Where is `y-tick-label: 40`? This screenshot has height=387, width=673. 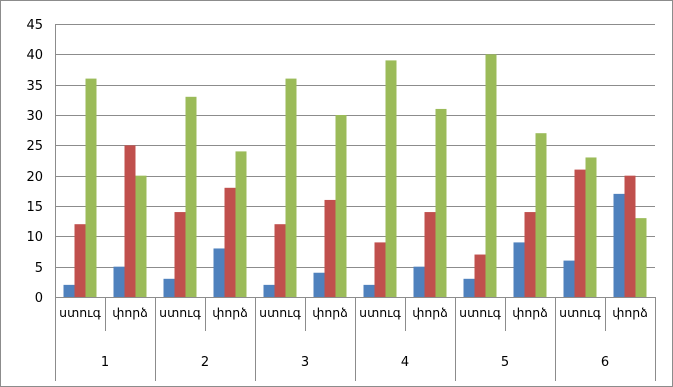 y-tick-label: 40 is located at coordinates (34, 55).